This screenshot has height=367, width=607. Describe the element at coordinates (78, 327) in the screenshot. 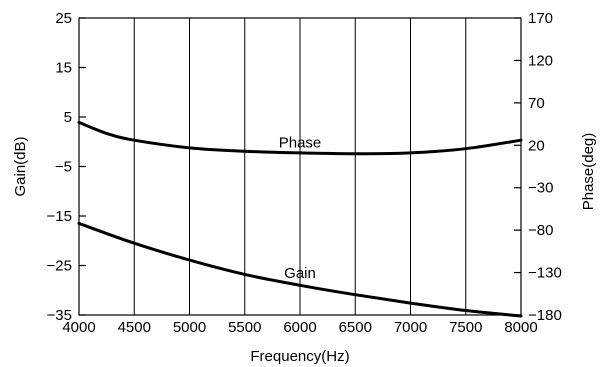

I see `x-tick-label: 4000` at that location.